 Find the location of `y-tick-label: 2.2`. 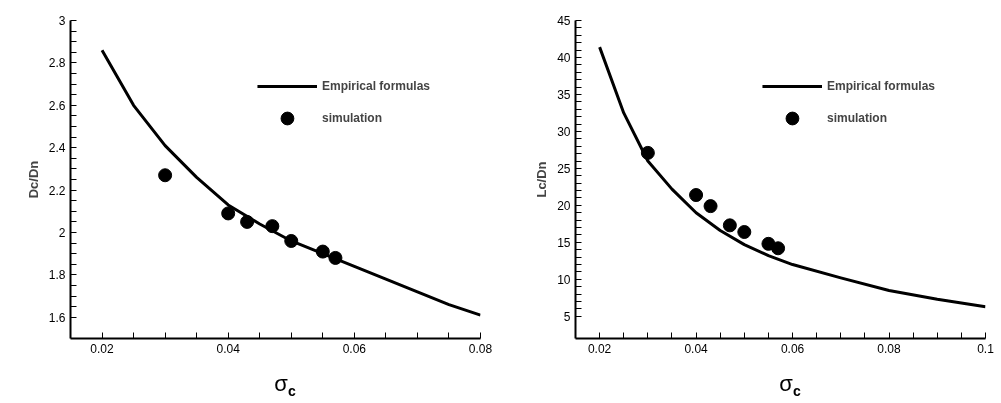

y-tick-label: 2.2 is located at coordinates (57, 190).